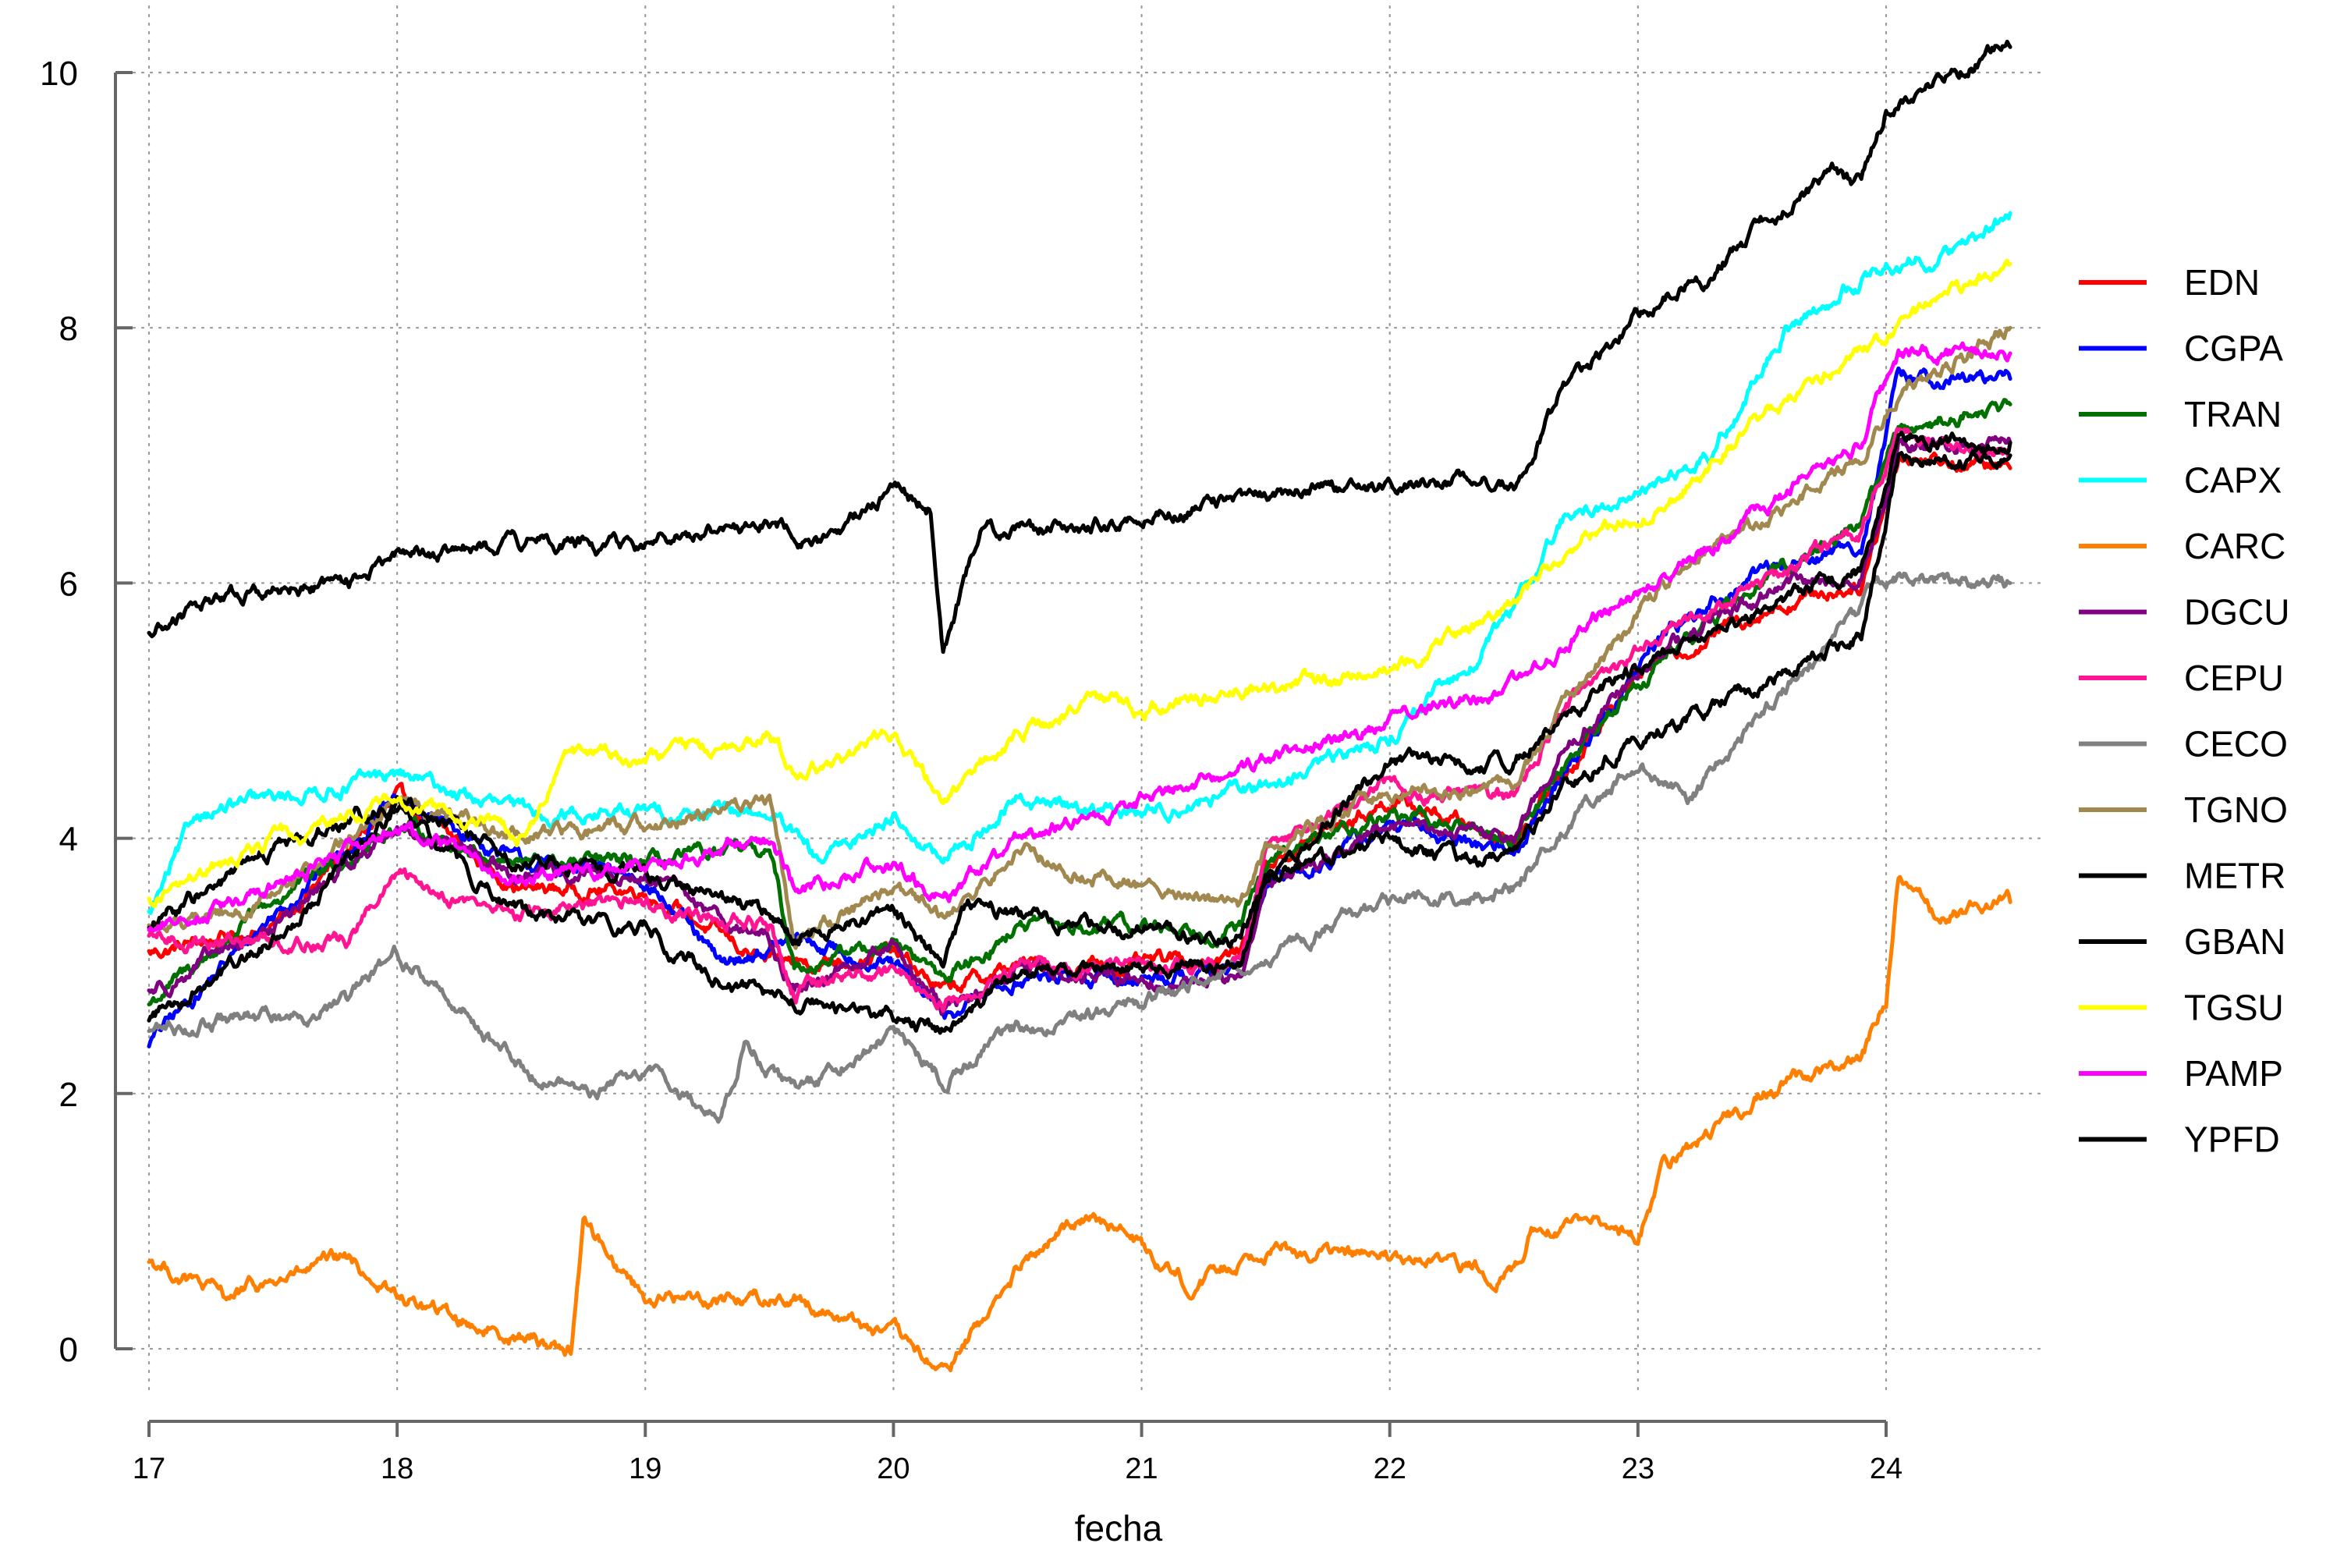 Image resolution: width=2351 pixels, height=1568 pixels. I want to click on x-tick-label: 24, so click(1886, 1469).